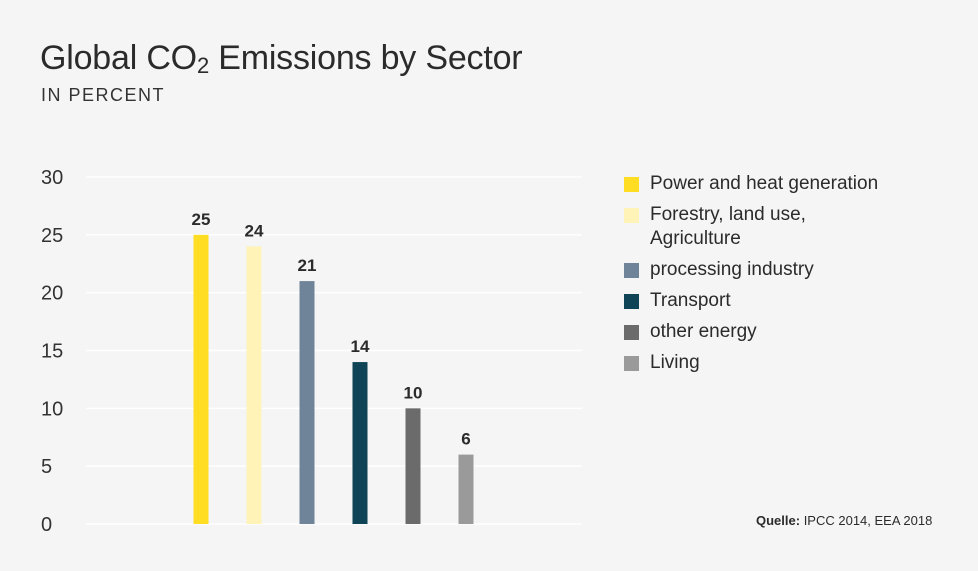  I want to click on legend-label: Living, so click(675, 362).